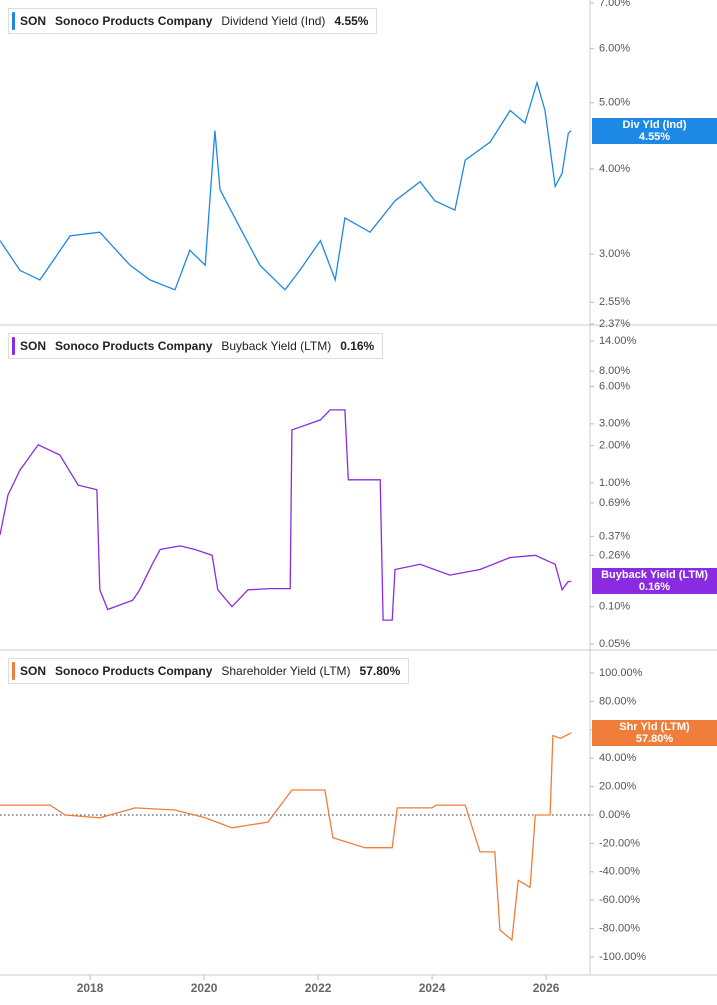  What do you see at coordinates (276, 346) in the screenshot?
I see `legend-series: Buyback Yield (LTM)` at bounding box center [276, 346].